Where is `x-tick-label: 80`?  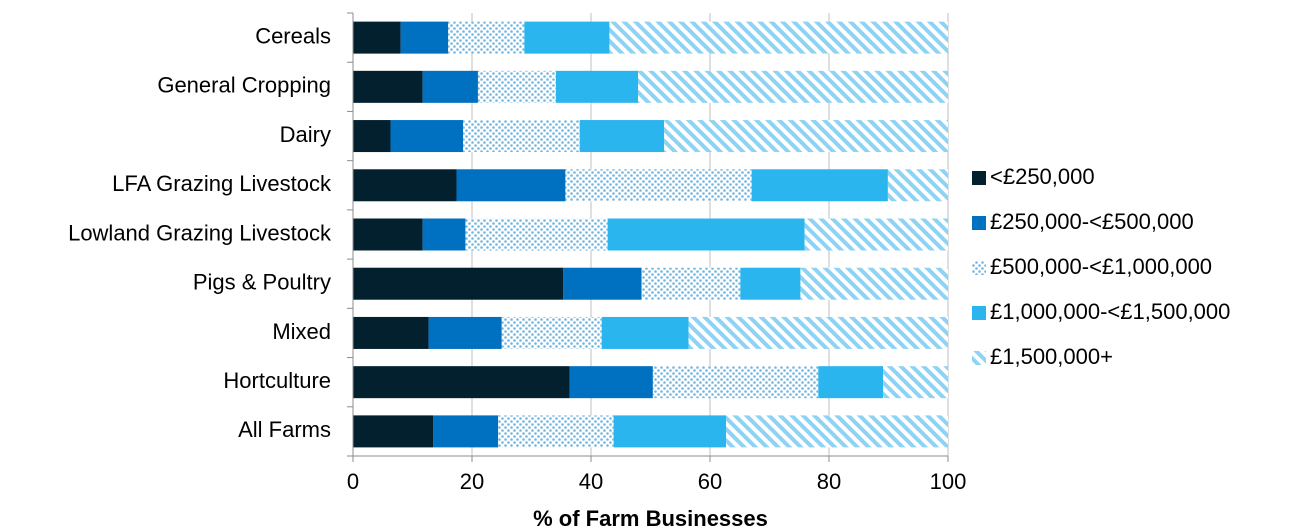 x-tick-label: 80 is located at coordinates (829, 481).